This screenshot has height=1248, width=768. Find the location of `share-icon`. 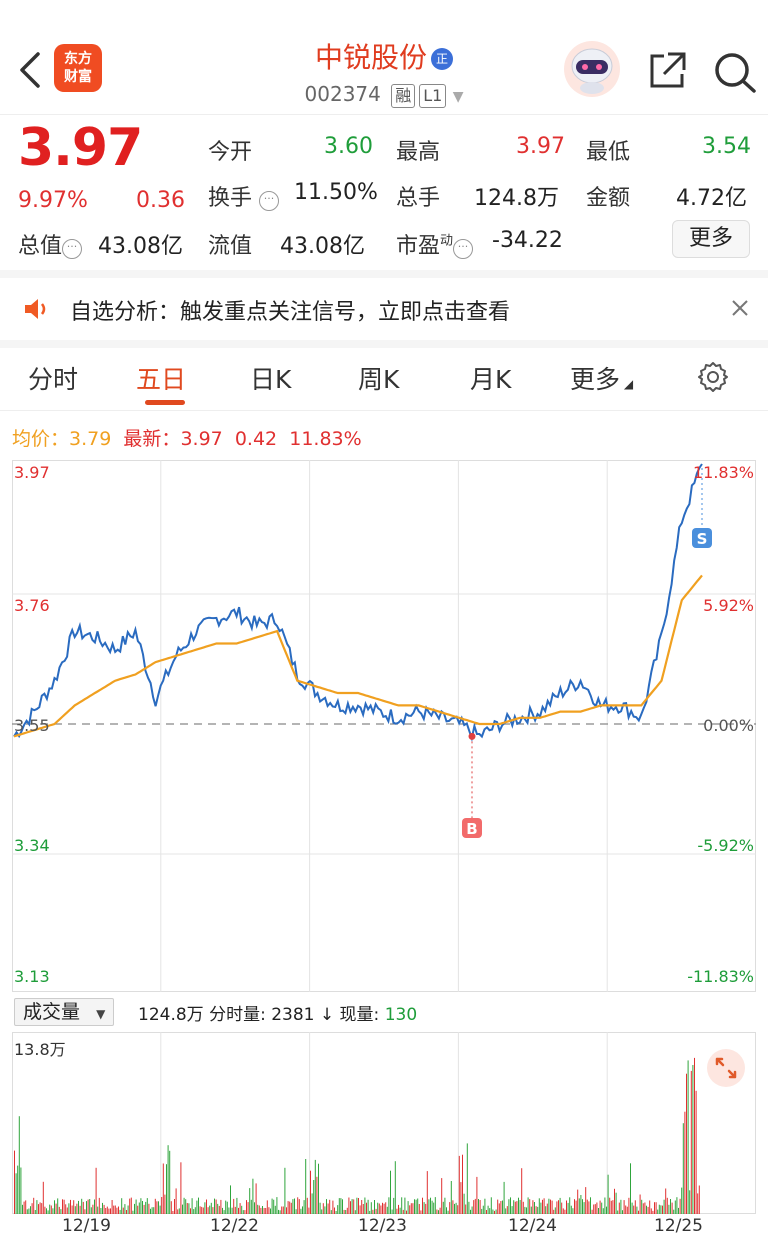

share-icon is located at coordinates (667, 71).